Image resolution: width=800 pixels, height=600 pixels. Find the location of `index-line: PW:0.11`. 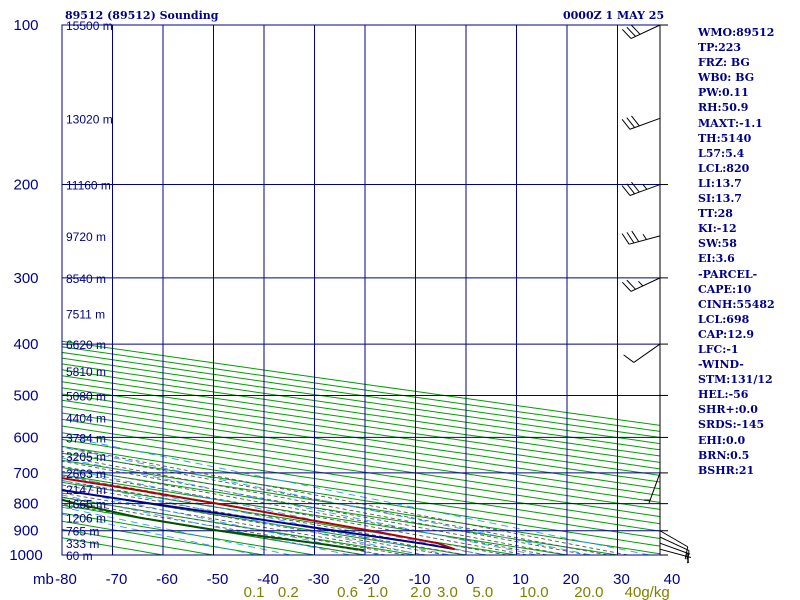

index-line: PW:0.11 is located at coordinates (723, 93).